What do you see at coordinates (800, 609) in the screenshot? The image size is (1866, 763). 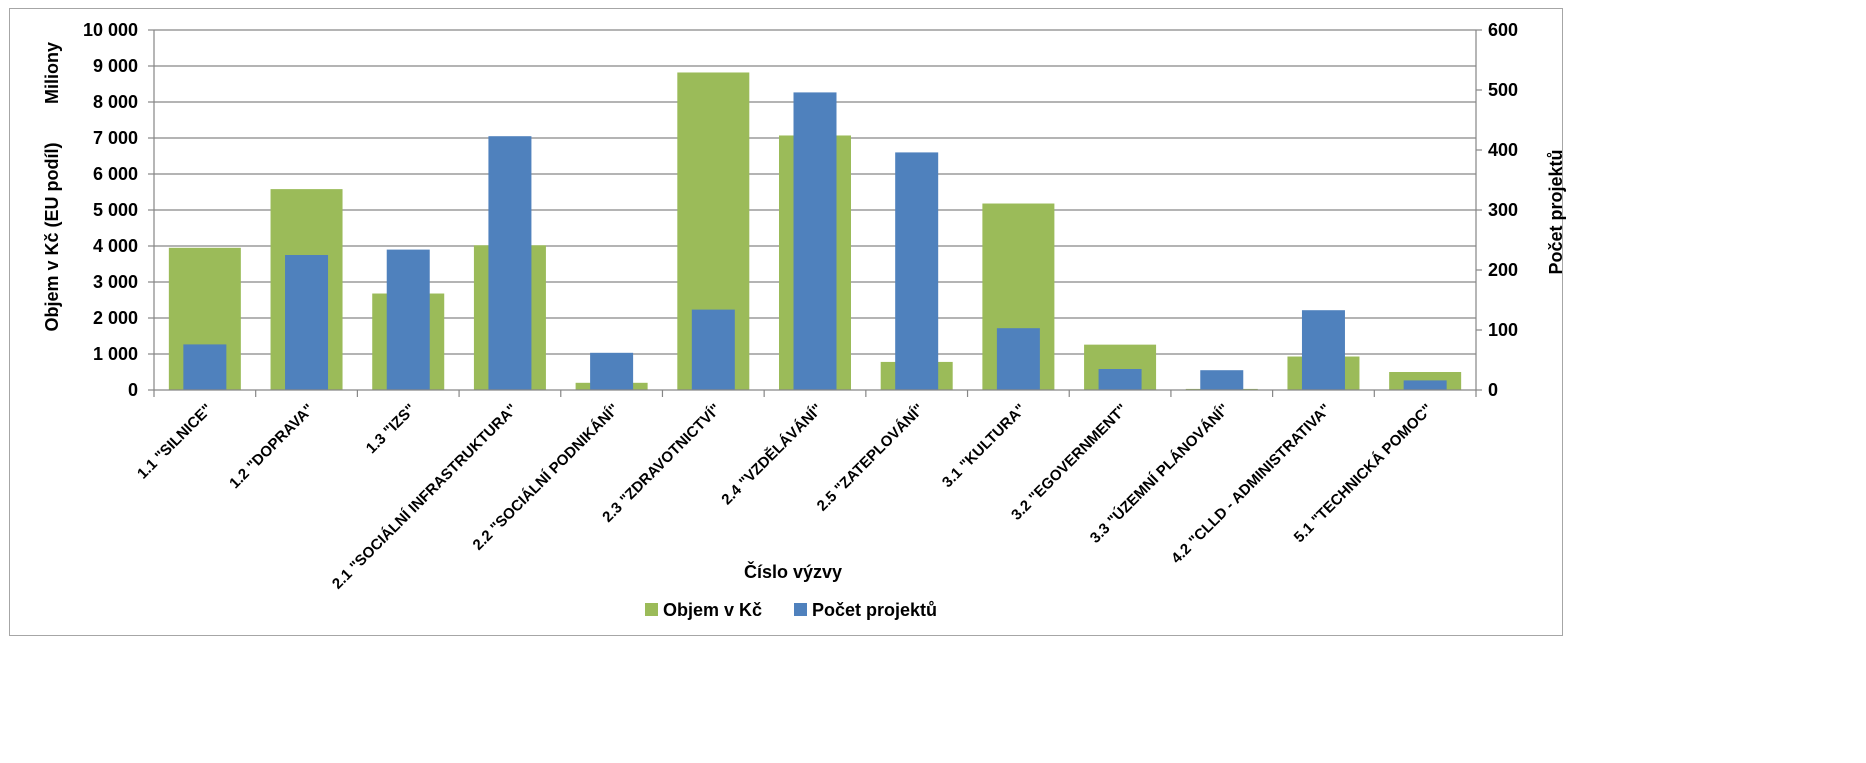 I see `legend-swatch-pocet` at bounding box center [800, 609].